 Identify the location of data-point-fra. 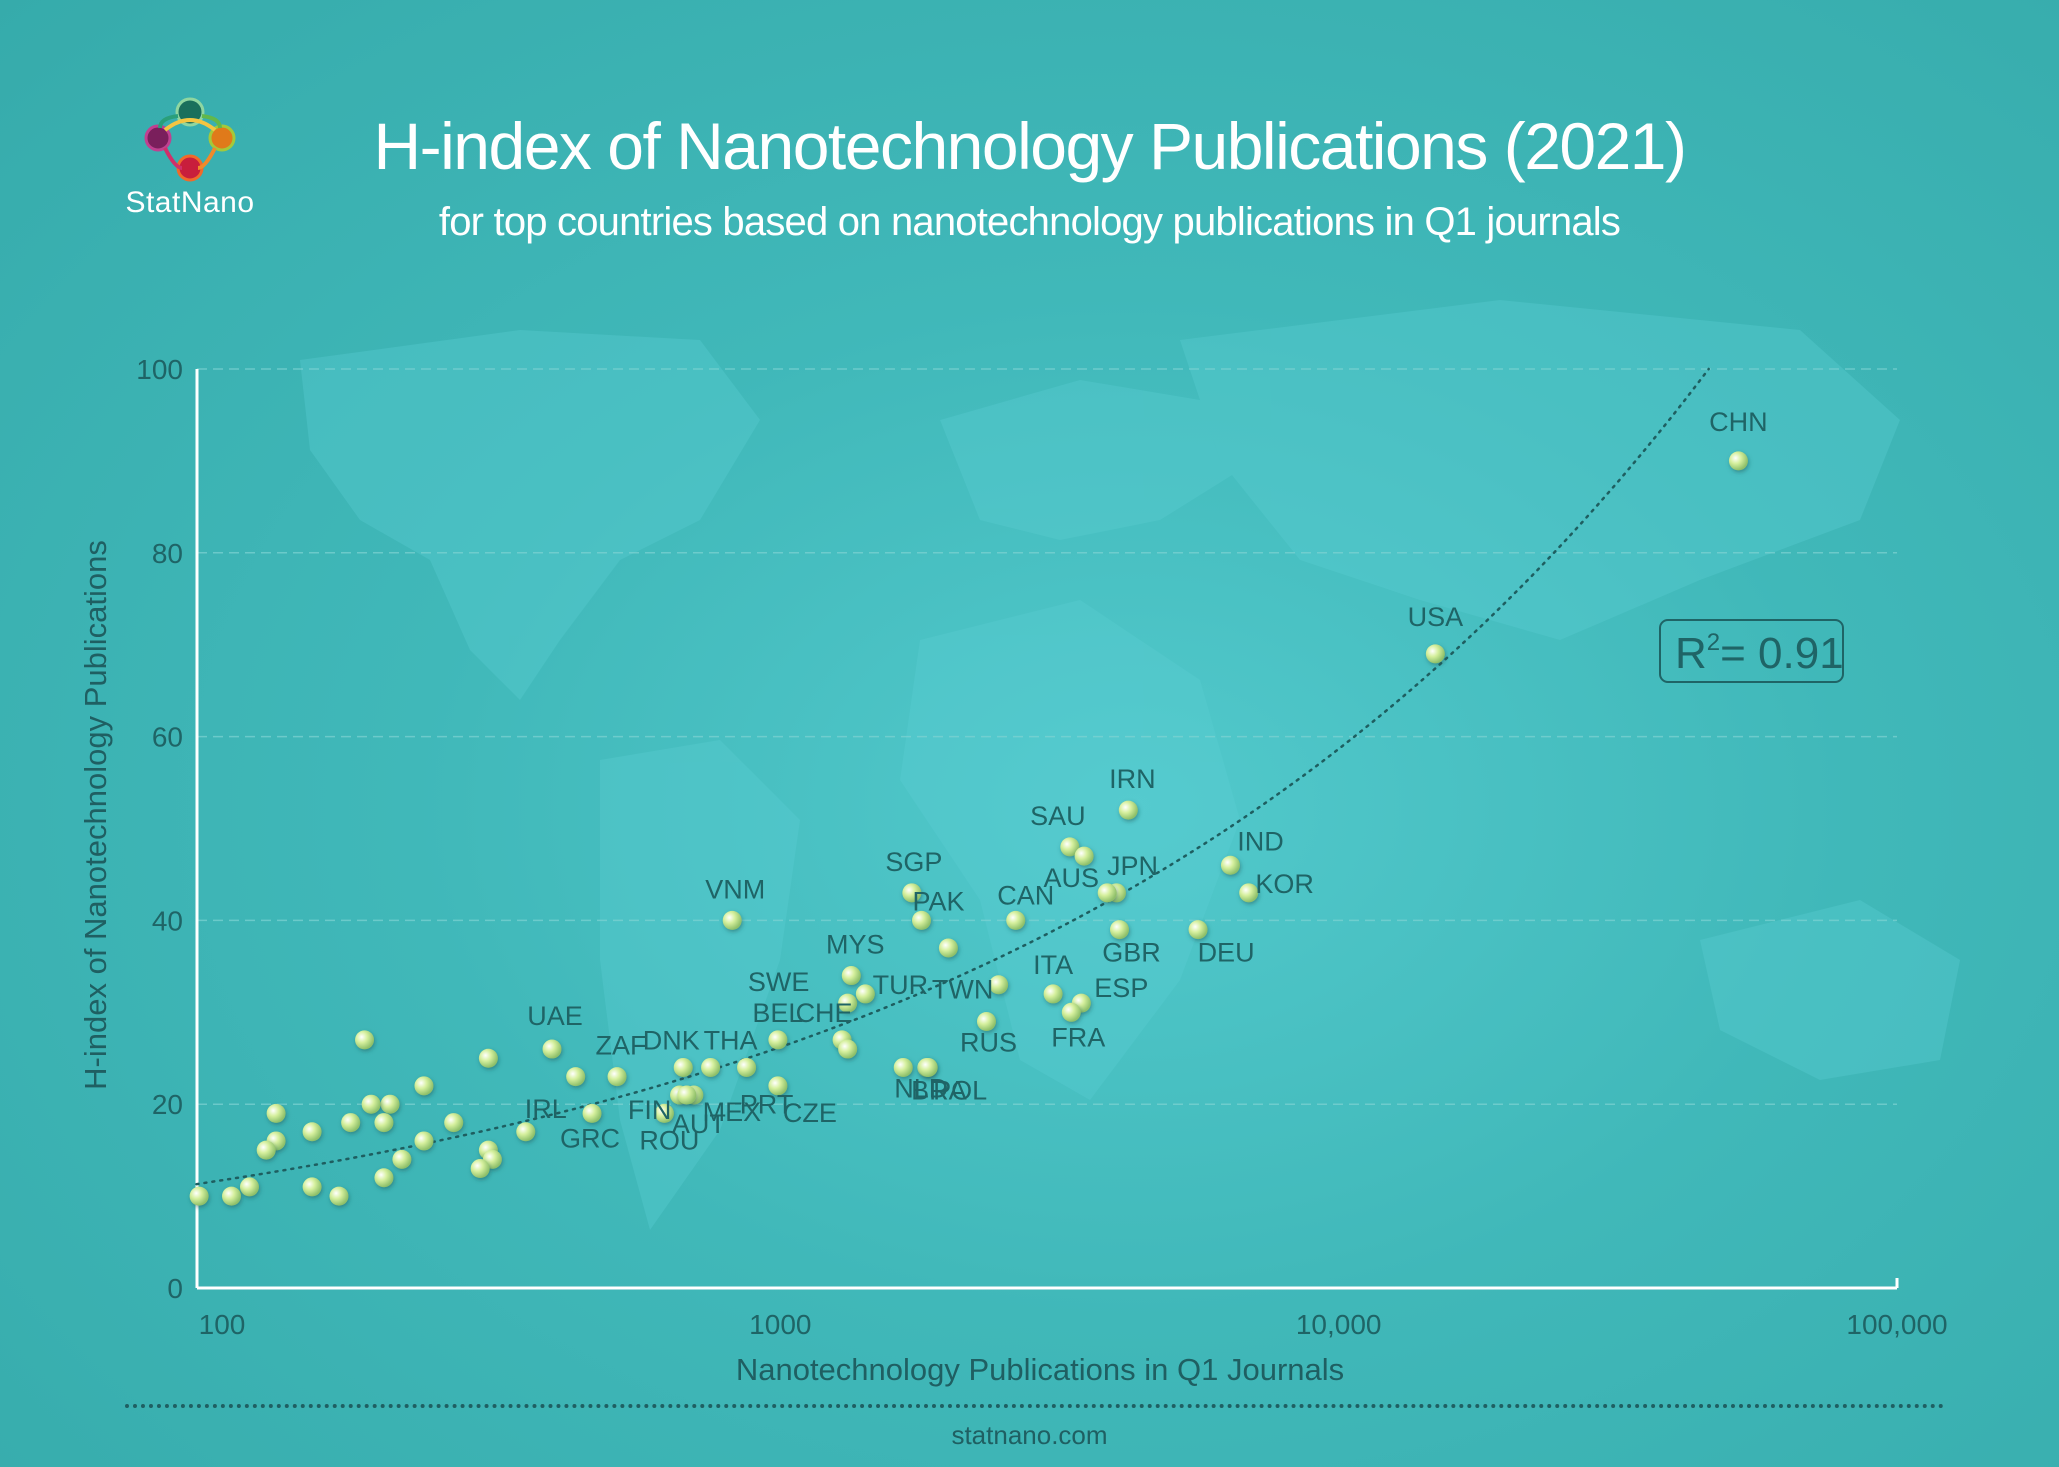
(1071, 1012).